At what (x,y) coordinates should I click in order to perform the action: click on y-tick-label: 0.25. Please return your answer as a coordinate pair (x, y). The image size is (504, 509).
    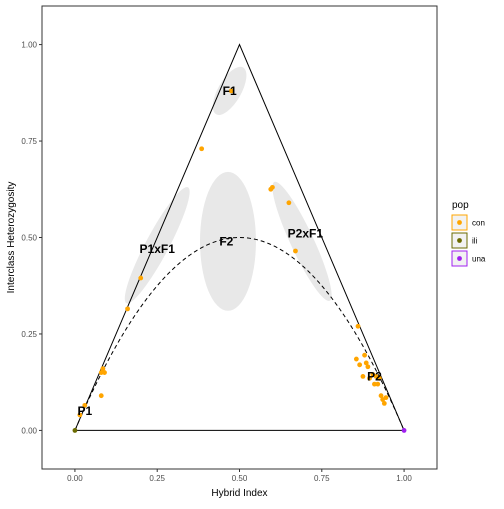
    Looking at the image, I should click on (29, 334).